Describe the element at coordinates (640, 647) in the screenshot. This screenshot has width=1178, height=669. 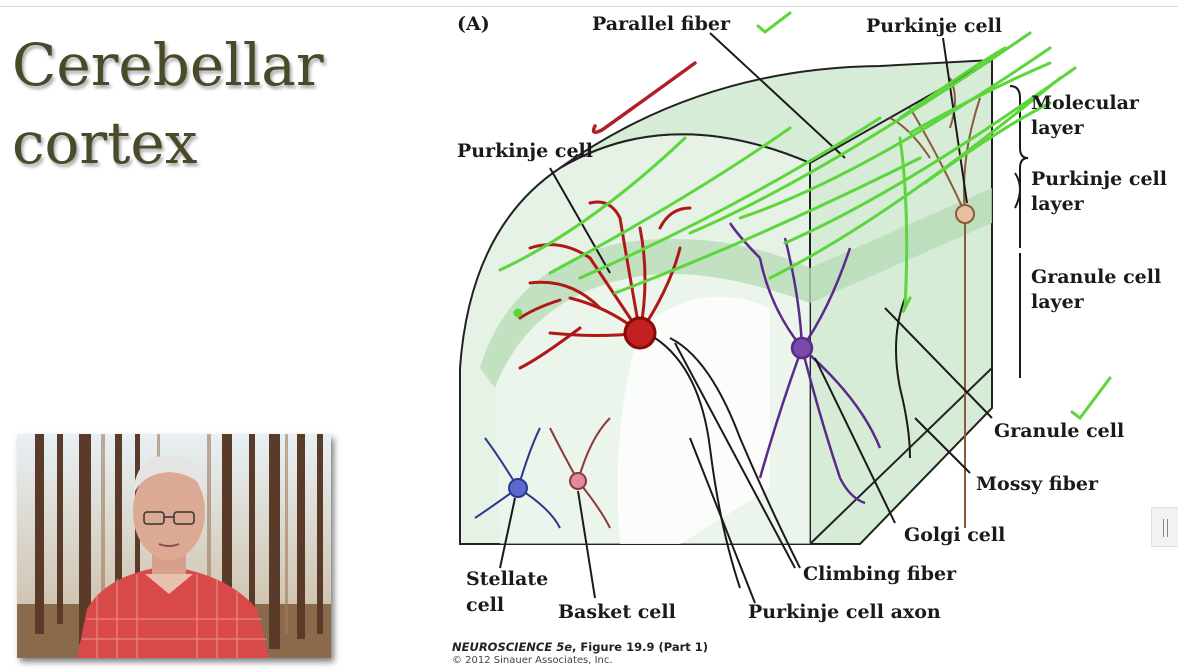
I see `caption-figure-number: , Figure 19.9 (Part 1)` at that location.